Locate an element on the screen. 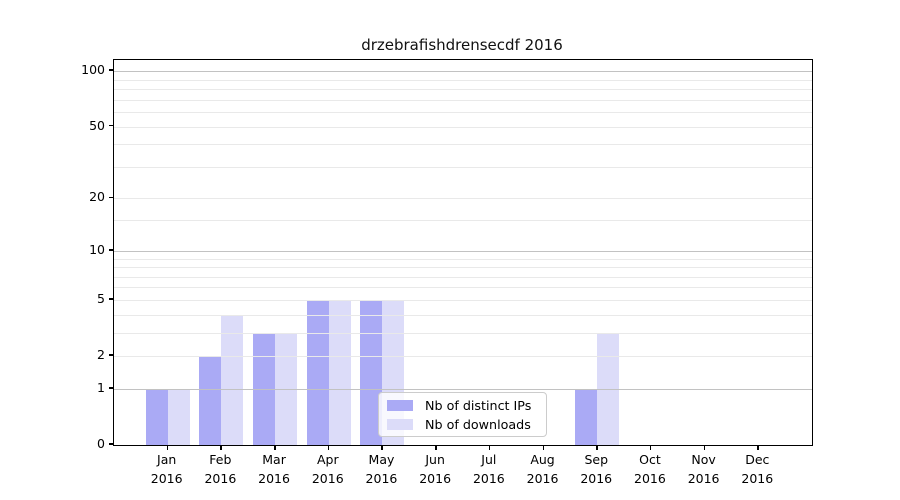 This screenshot has height=500, width=900. chart-title: drzebrafishdrensecdf 2016 is located at coordinates (462, 45).